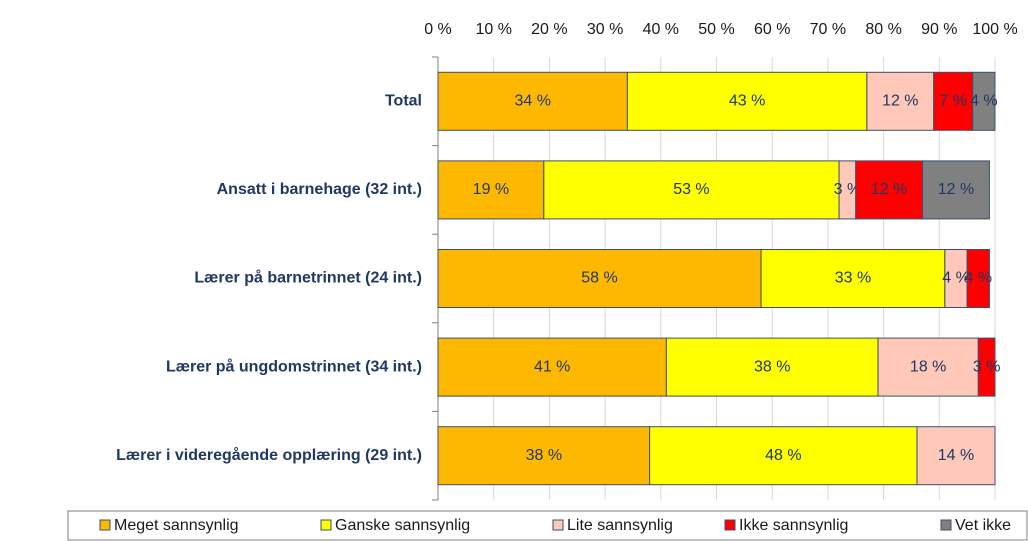 This screenshot has height=541, width=1028. Describe the element at coordinates (783, 455) in the screenshot. I see `data-label: 48 %` at that location.